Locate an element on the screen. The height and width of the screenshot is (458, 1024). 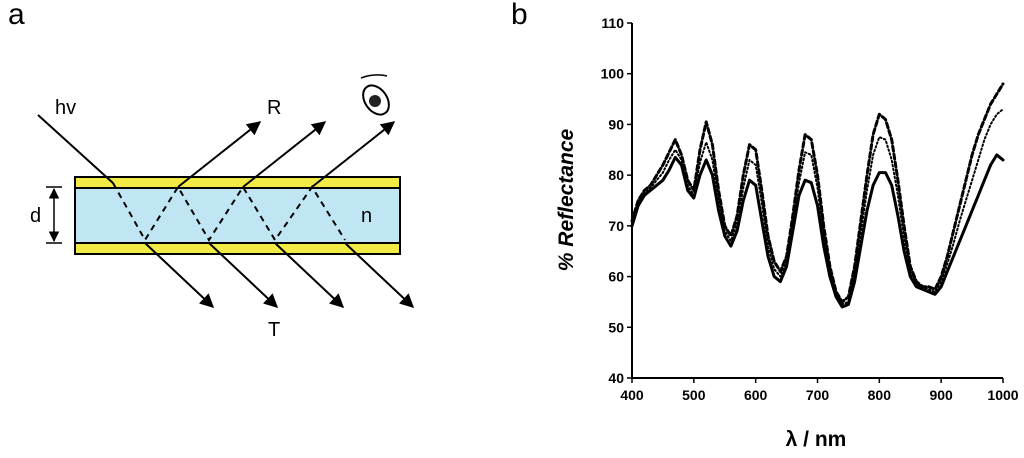
panel-label-a: a is located at coordinates (16, 15).